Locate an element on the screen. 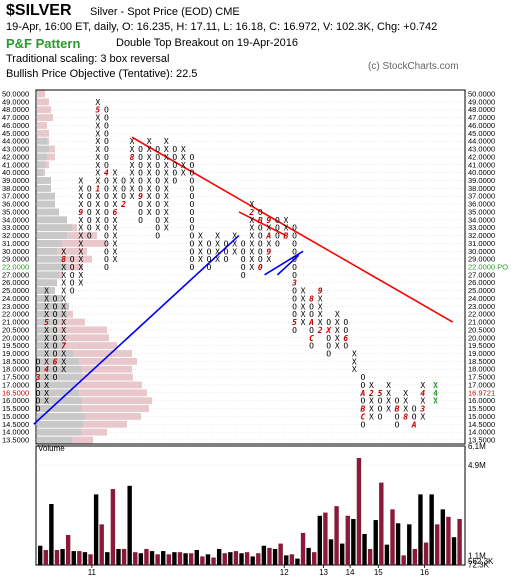 The image size is (520, 578). y-tick-label-right: 39.0000 is located at coordinates (481, 180).